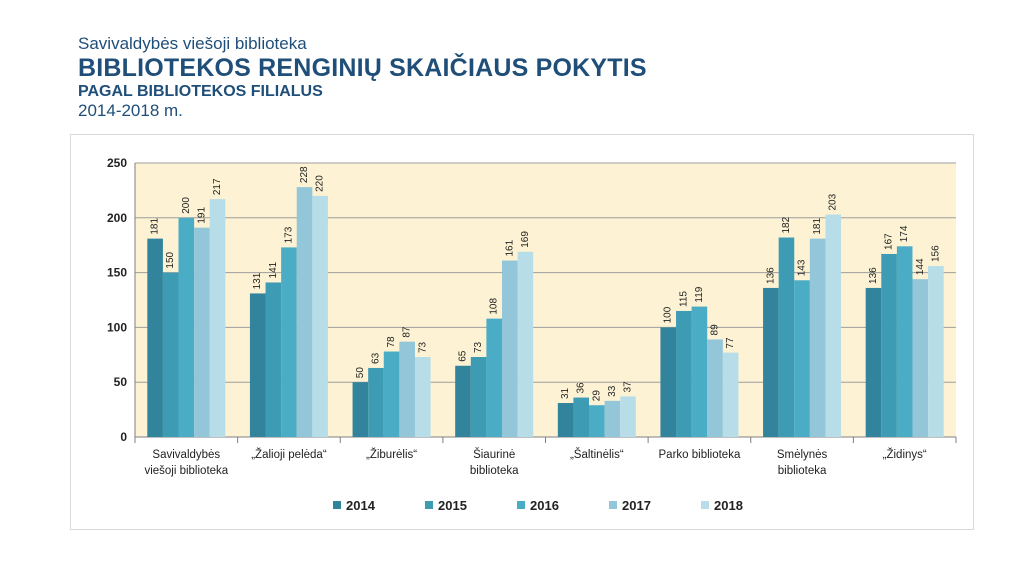 The height and width of the screenshot is (576, 1024). I want to click on data-label: 220, so click(320, 183).